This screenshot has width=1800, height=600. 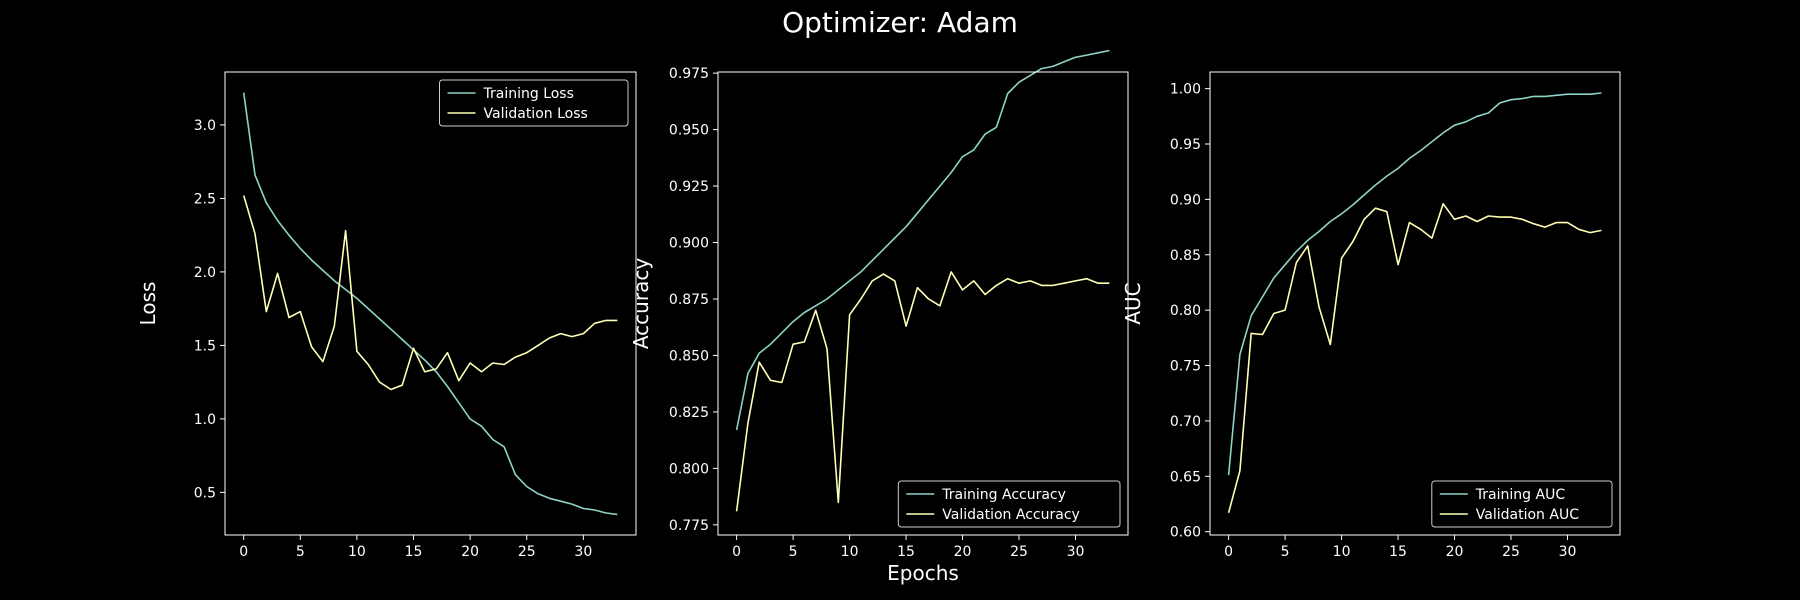 What do you see at coordinates (689, 526) in the screenshot?
I see `accuracy-ytick-label: 0.775` at bounding box center [689, 526].